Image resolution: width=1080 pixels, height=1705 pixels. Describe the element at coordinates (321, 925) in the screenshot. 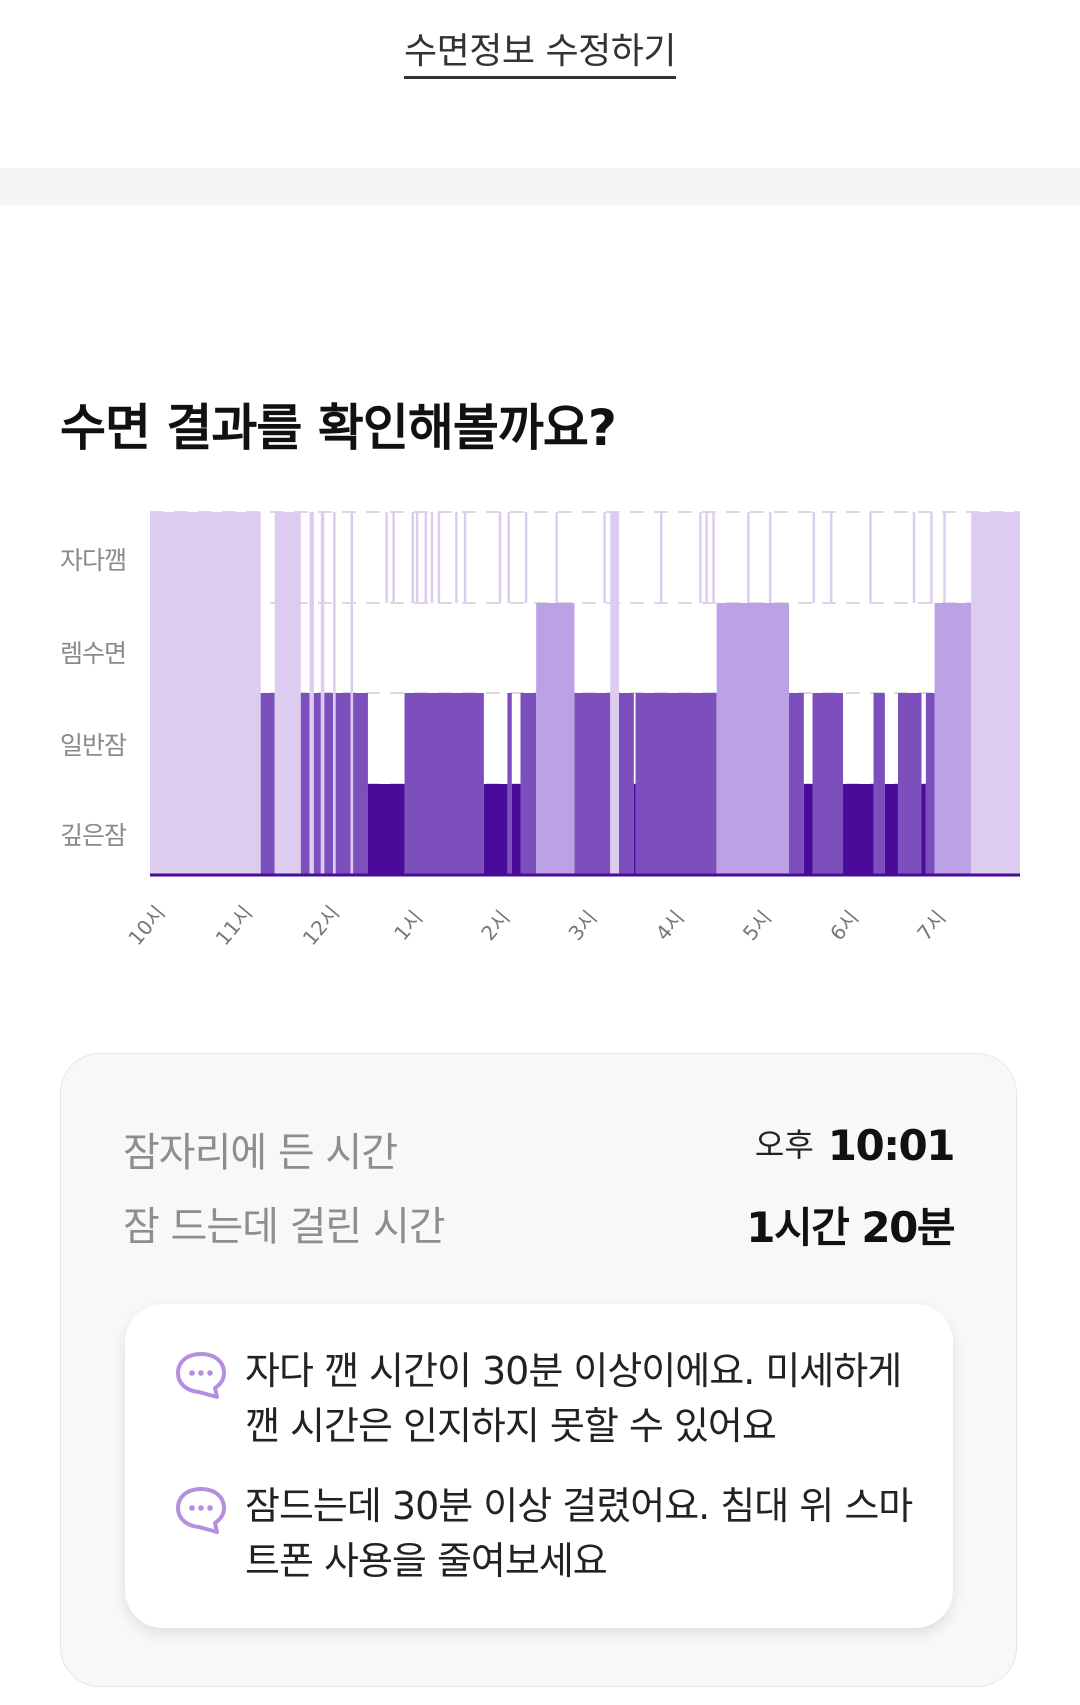

I see `x-tick-label: 12시` at that location.